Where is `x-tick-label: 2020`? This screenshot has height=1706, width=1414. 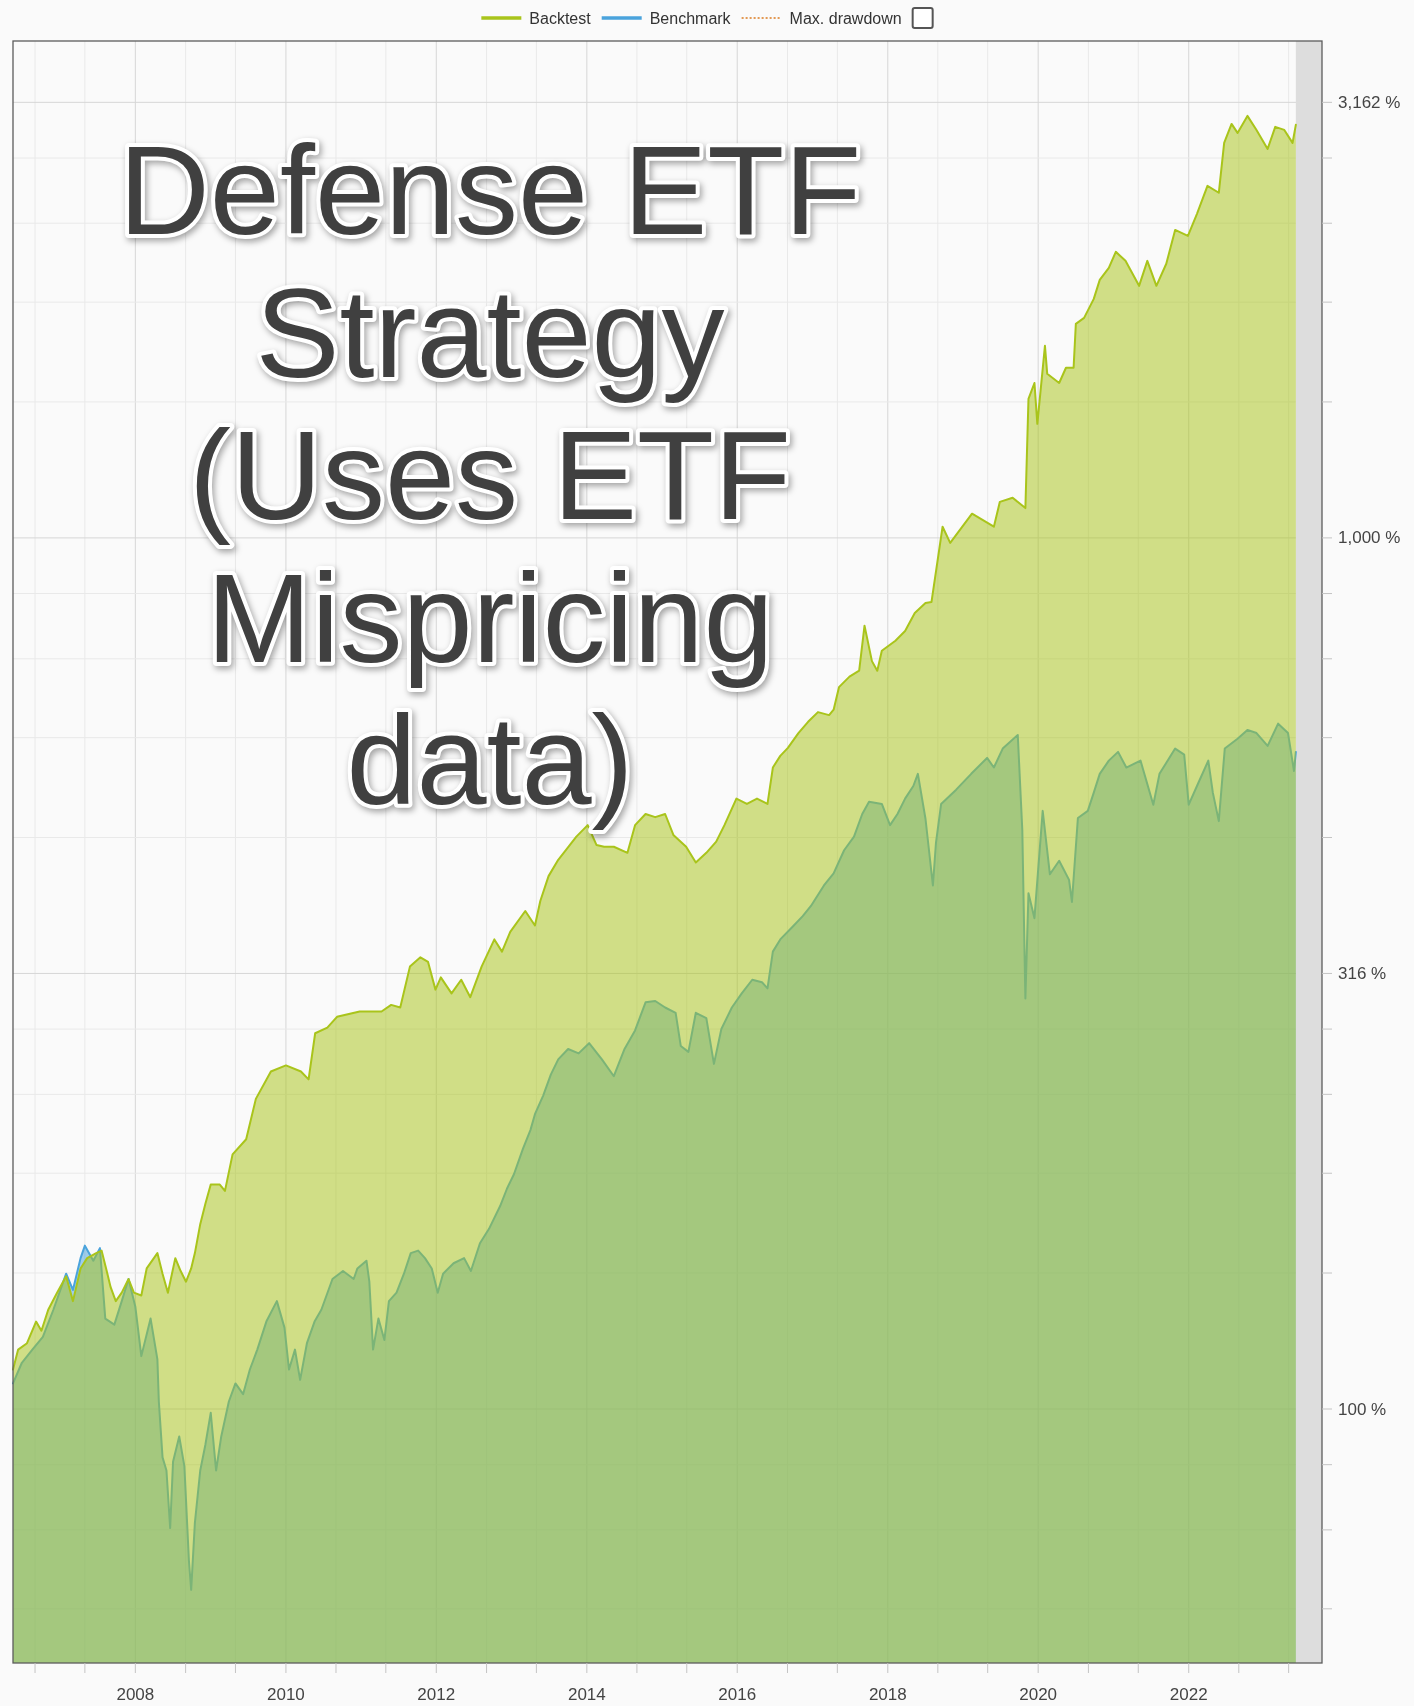
x-tick-label: 2020 is located at coordinates (1038, 1694).